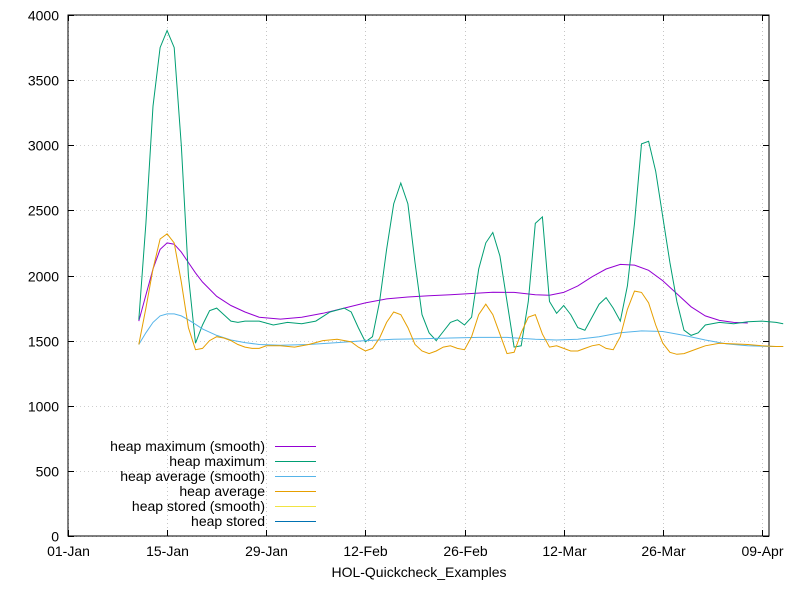 The image size is (800, 600). Describe the element at coordinates (762, 551) in the screenshot. I see `x-tick-label: 09-Apr` at that location.